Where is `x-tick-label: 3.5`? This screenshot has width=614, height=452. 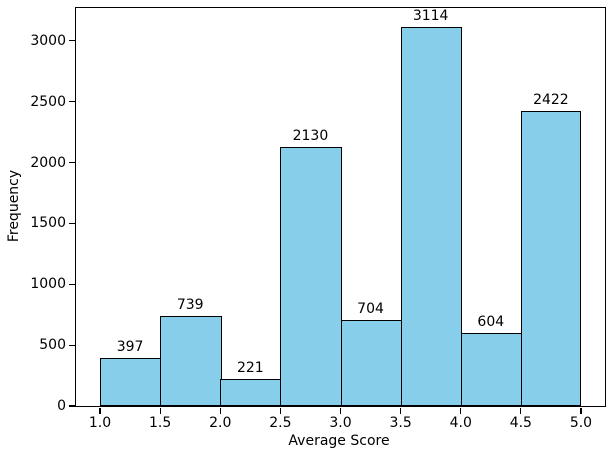 x-tick-label: 3.5 is located at coordinates (400, 423).